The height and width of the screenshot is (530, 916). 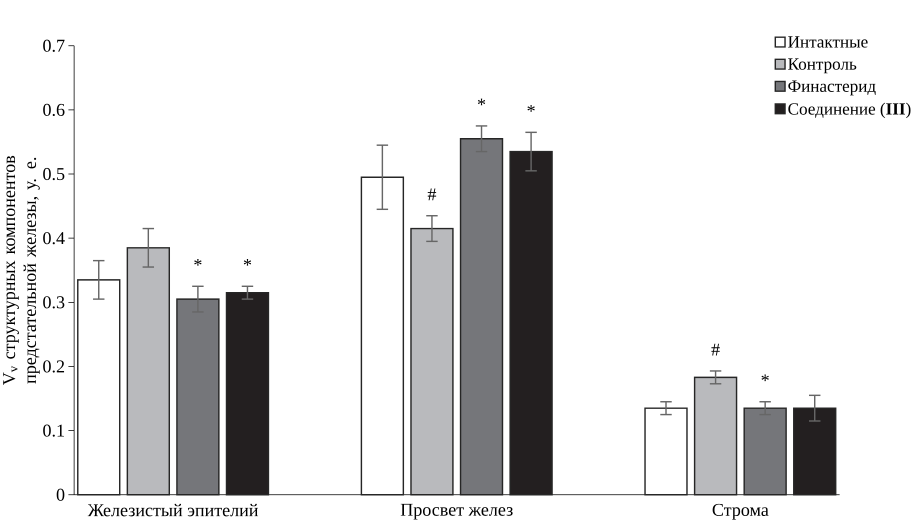 I want to click on x-tick-label: Строма, so click(x=740, y=512).